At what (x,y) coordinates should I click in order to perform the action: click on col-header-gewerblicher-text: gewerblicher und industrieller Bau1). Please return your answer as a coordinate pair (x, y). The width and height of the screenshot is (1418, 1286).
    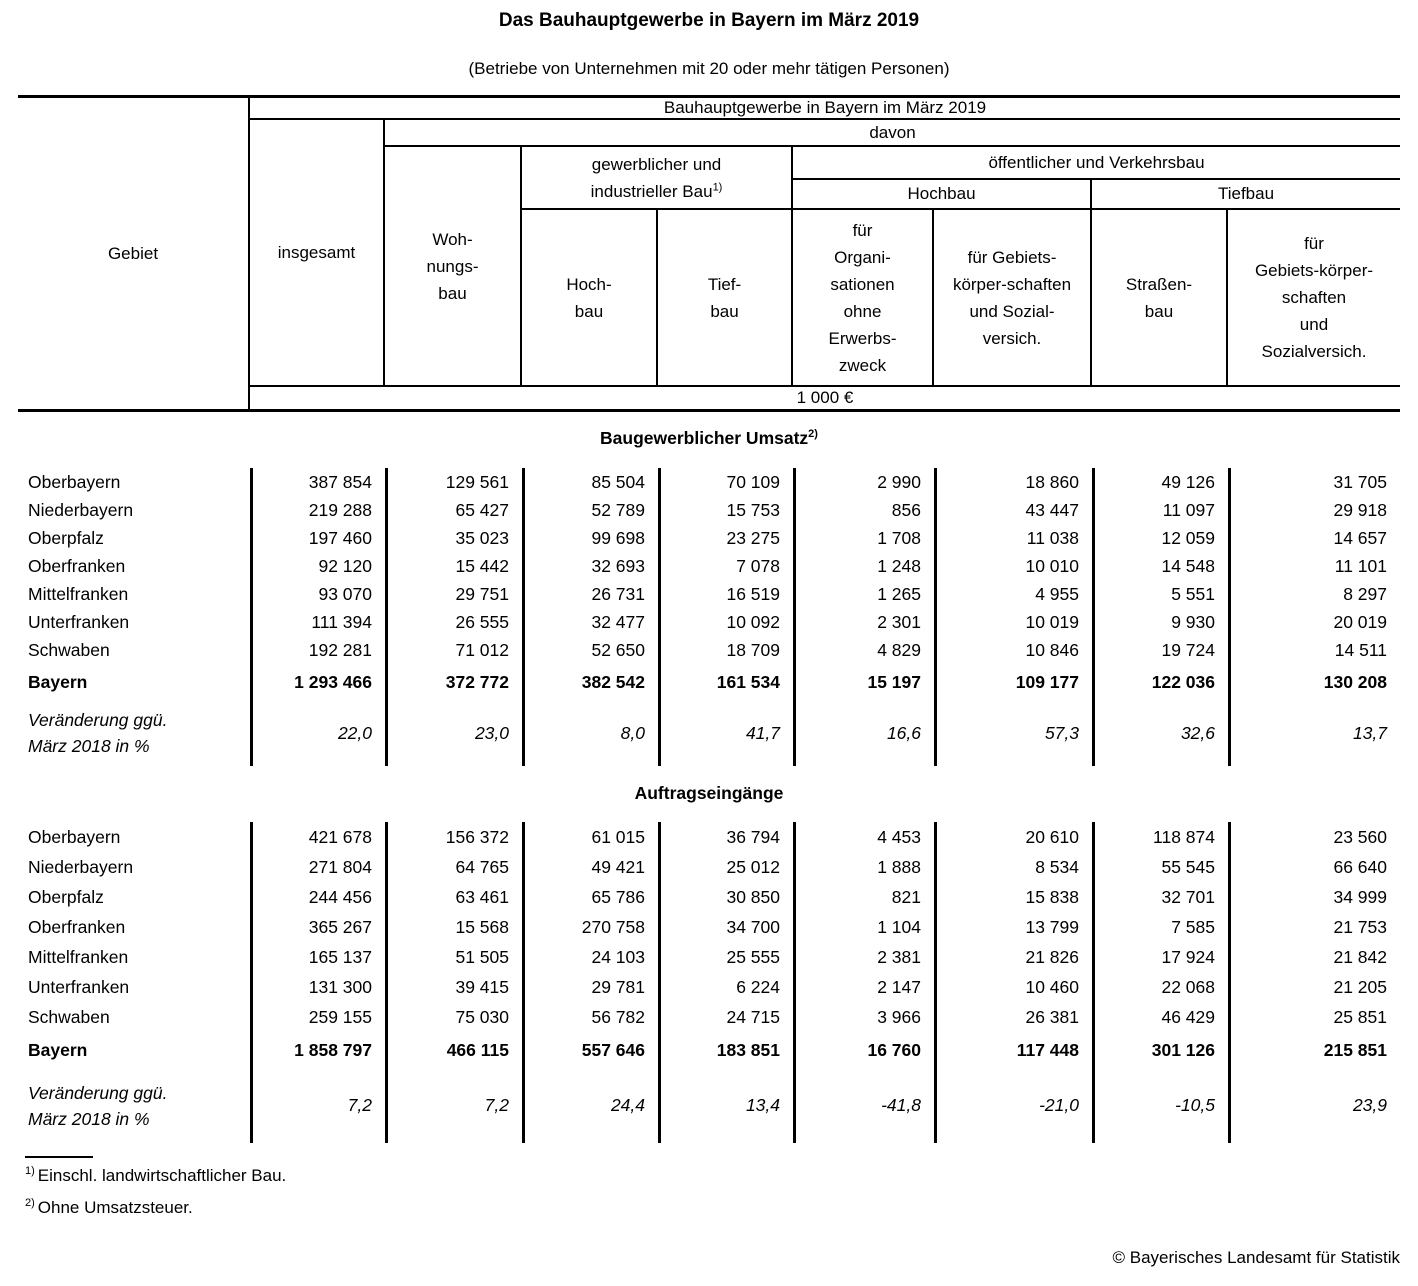
    Looking at the image, I should click on (656, 177).